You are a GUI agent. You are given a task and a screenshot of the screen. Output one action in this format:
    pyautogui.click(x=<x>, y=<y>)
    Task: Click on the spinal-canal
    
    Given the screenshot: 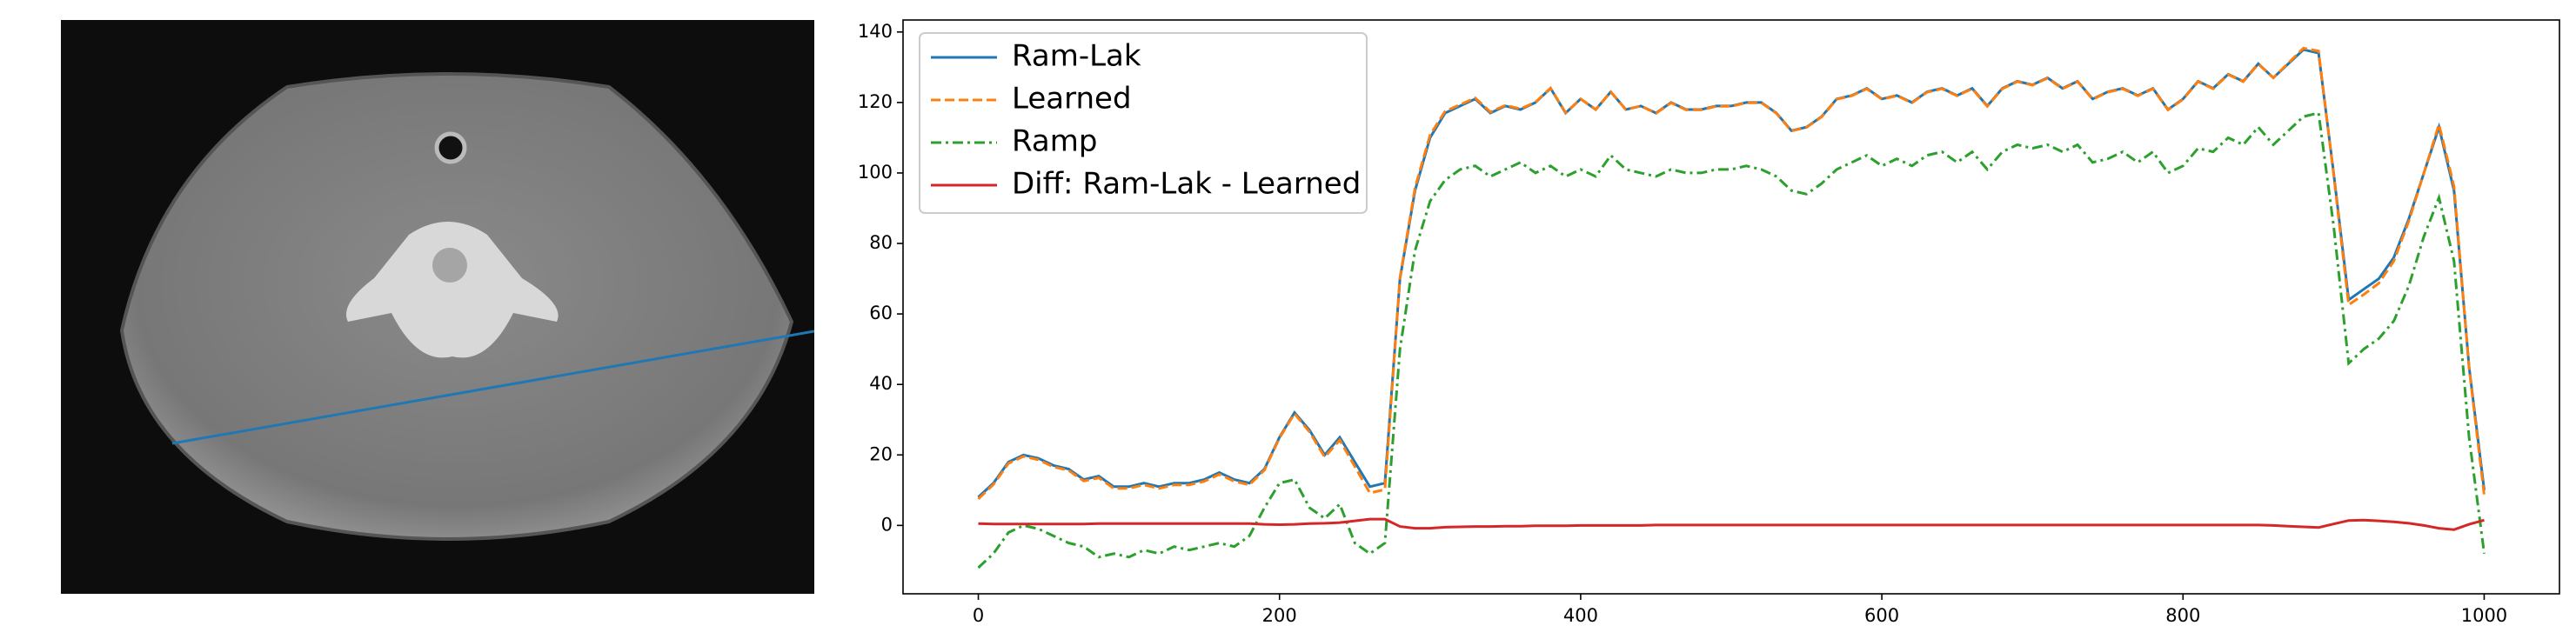 What is the action you would take?
    pyautogui.click(x=449, y=265)
    